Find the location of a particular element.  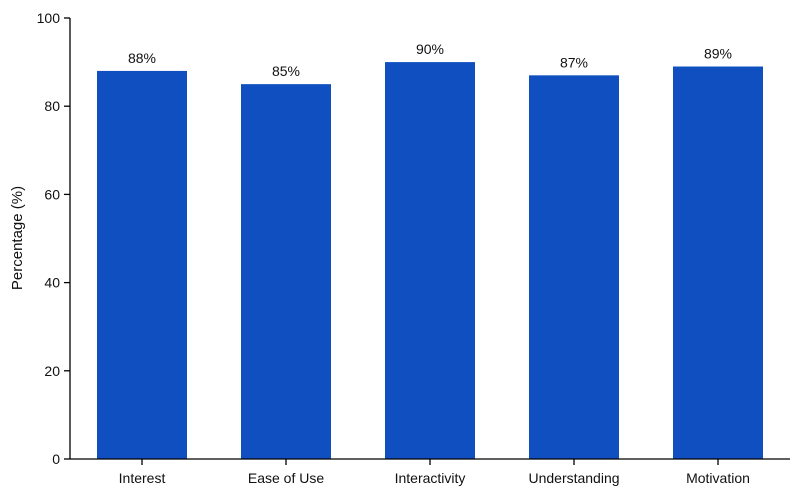

bar-interactivity is located at coordinates (430, 260).